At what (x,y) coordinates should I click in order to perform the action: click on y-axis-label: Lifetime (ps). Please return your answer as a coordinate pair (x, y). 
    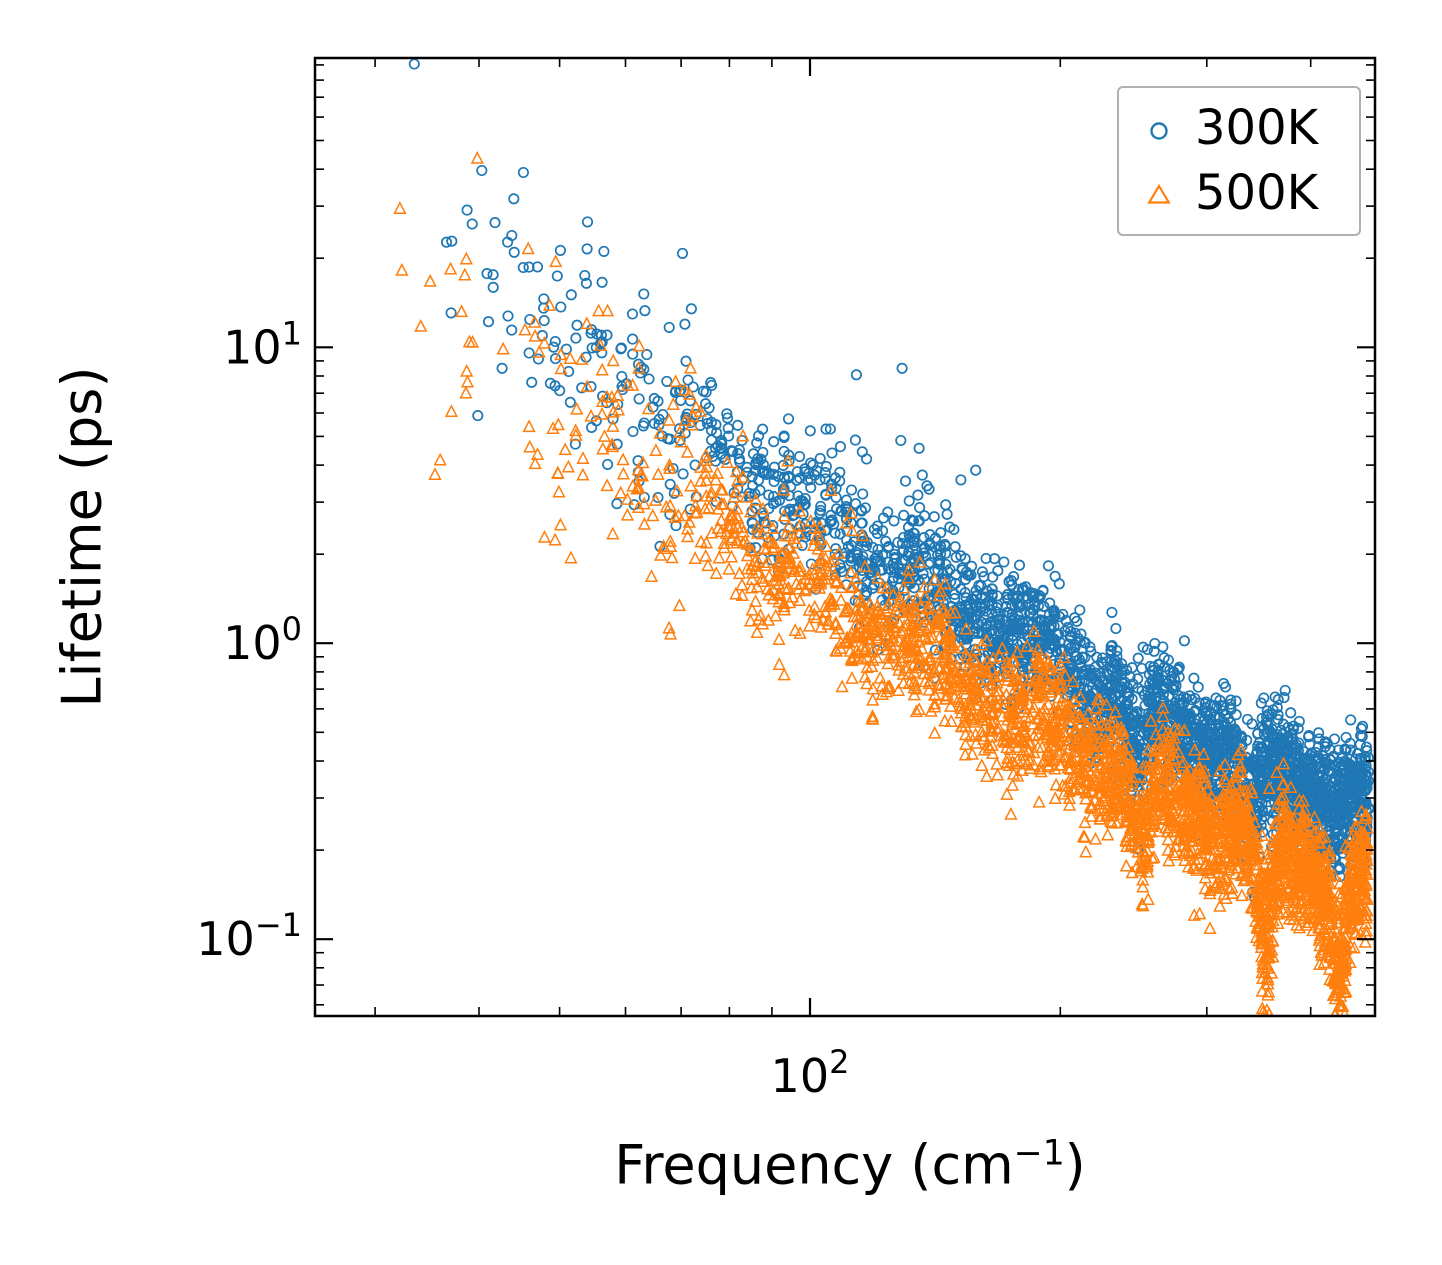
    Looking at the image, I should click on (82, 537).